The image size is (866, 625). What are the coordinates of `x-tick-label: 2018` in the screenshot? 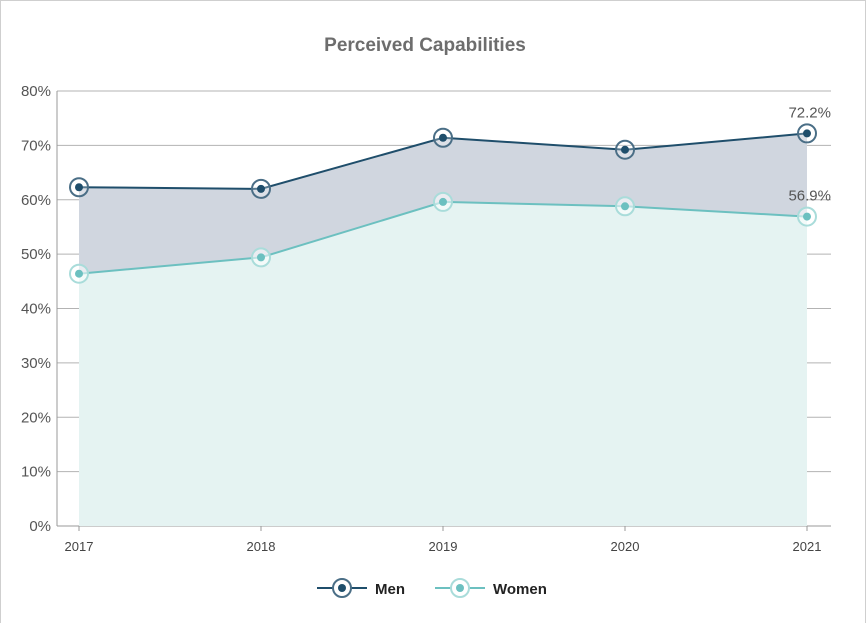 It's located at (261, 546).